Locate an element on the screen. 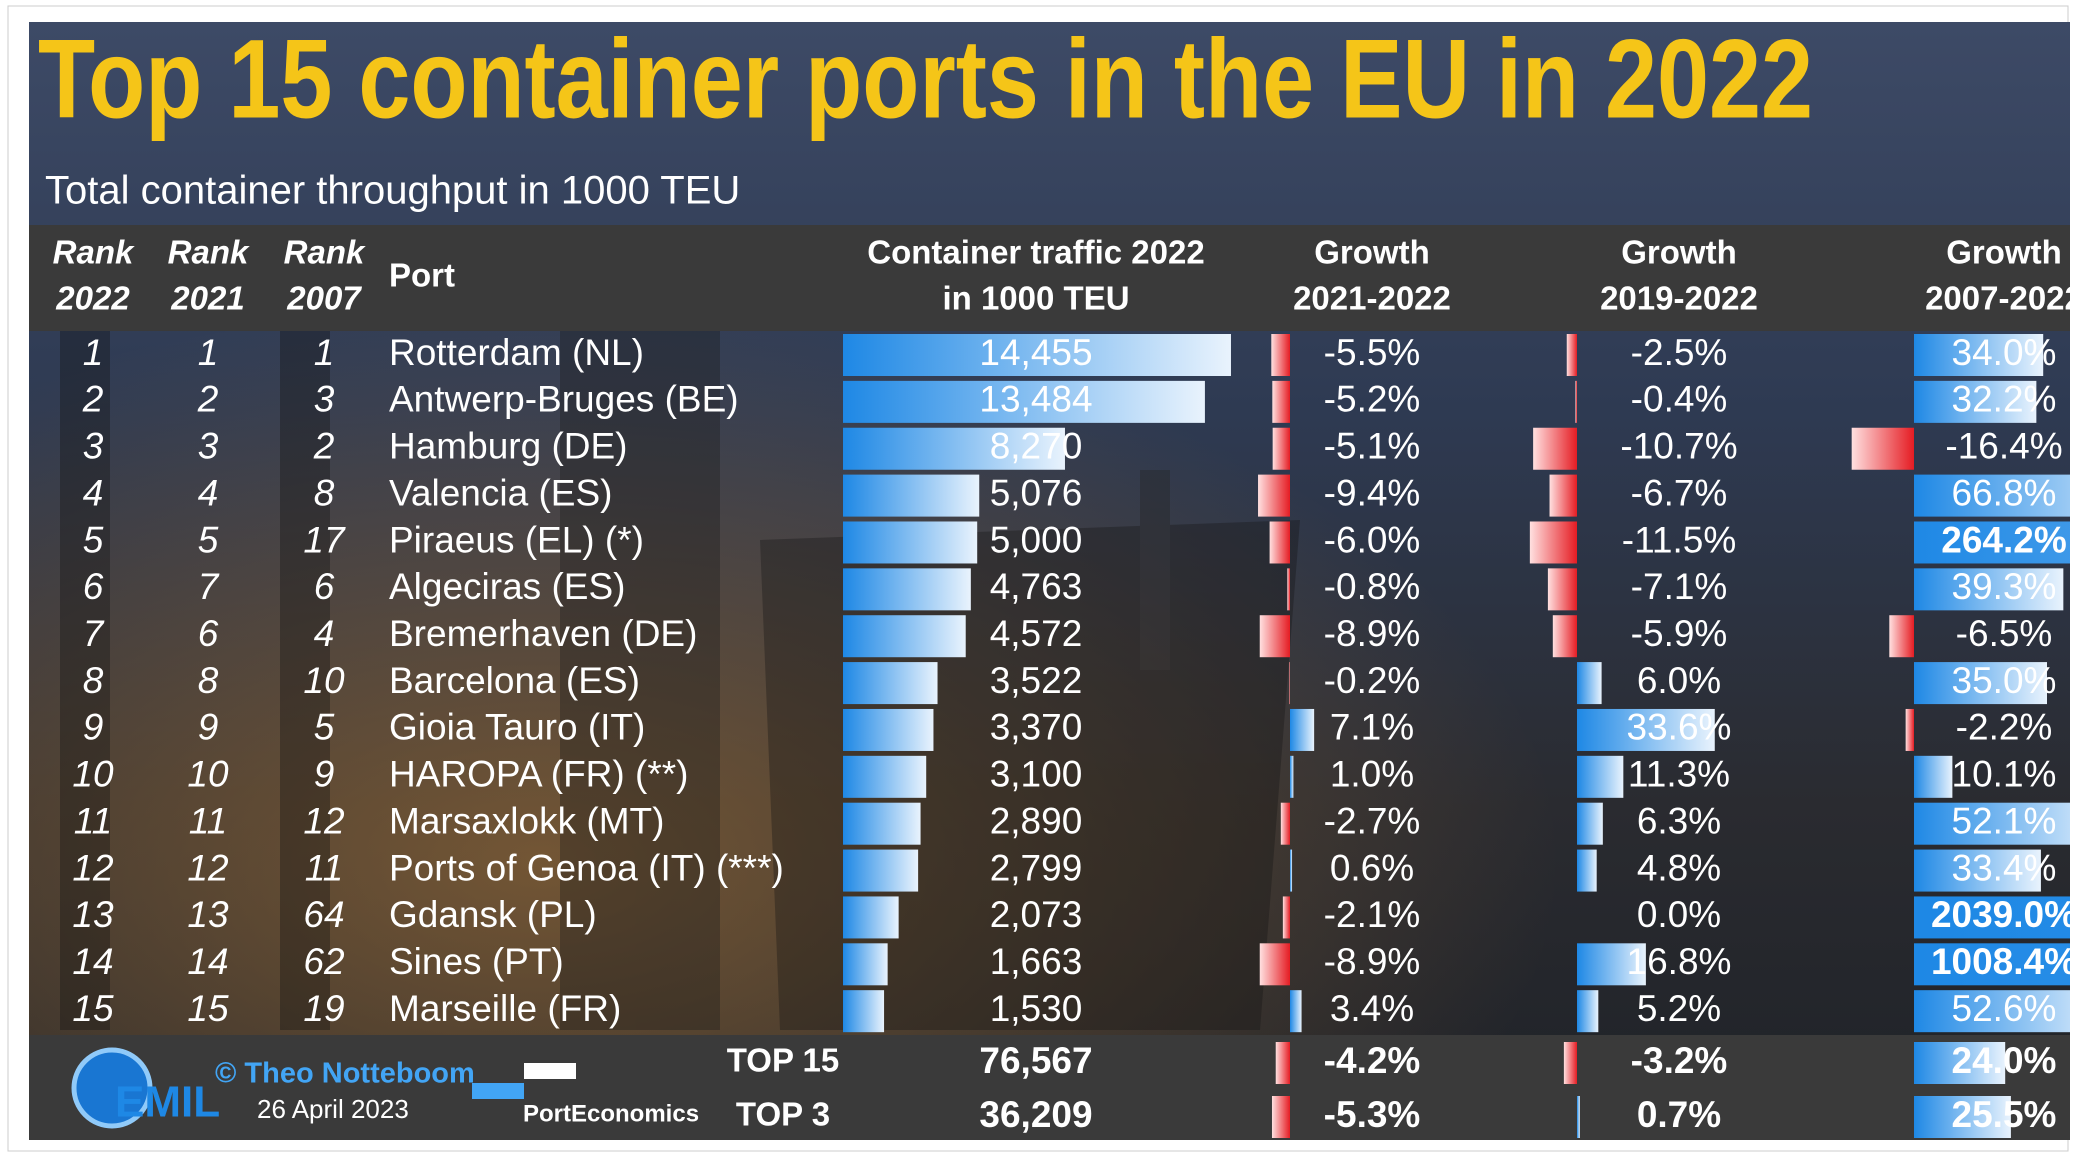 The image size is (2074, 1155). growth-value: -2.1% is located at coordinates (1372, 914).